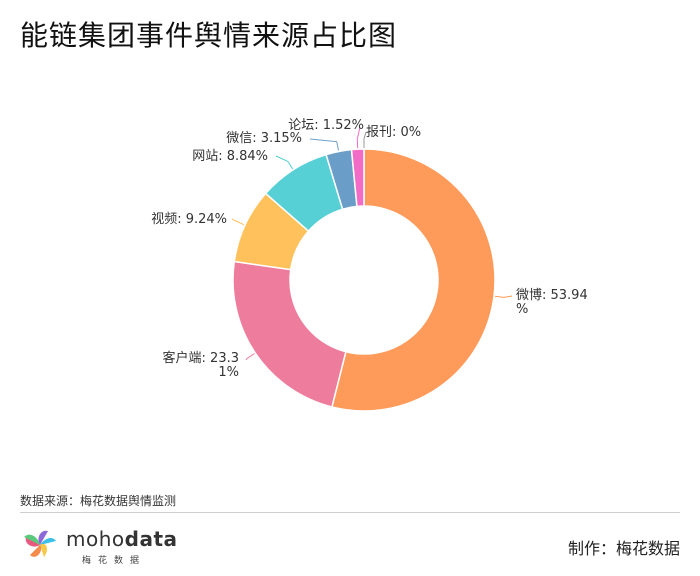 This screenshot has height=576, width=700. I want to click on leader-line-报刊, so click(365, 139).